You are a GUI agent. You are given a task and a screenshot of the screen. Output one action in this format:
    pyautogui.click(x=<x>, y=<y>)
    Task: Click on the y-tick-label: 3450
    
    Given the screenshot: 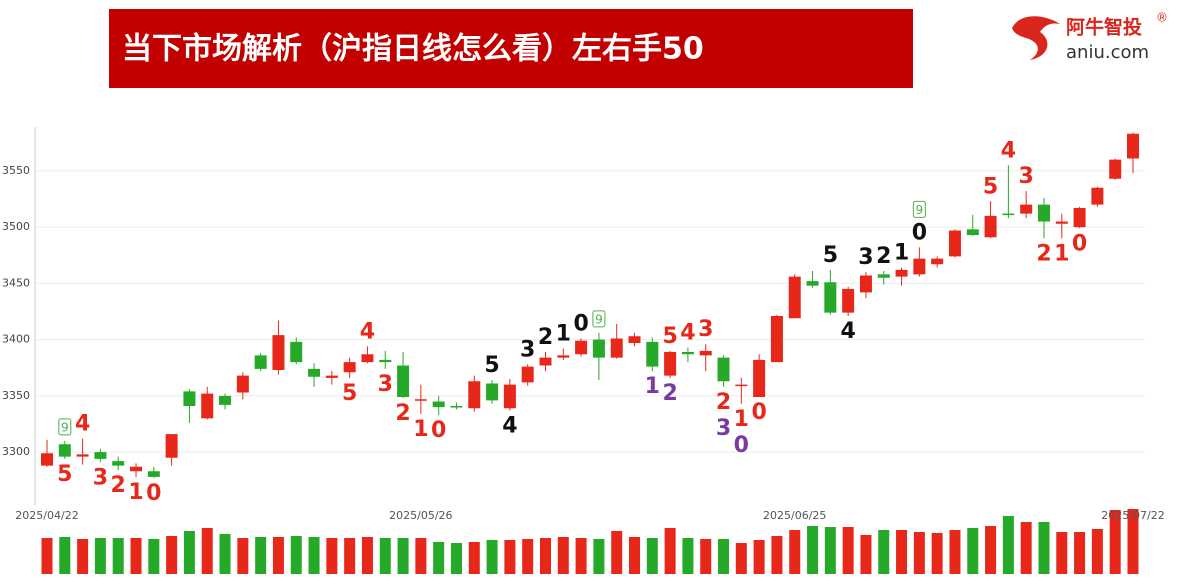 What is the action you would take?
    pyautogui.click(x=16, y=282)
    